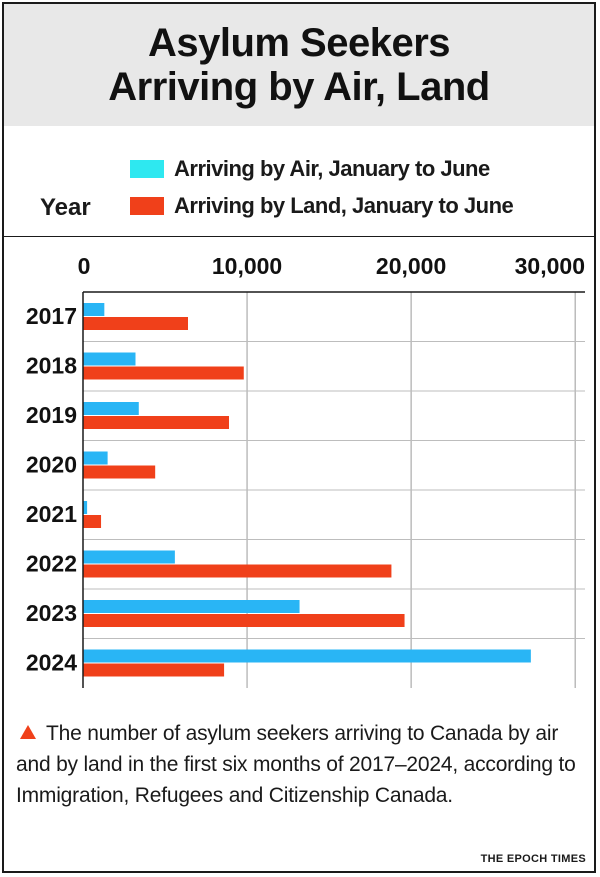 Image resolution: width=600 pixels, height=877 pixels. What do you see at coordinates (65, 207) in the screenshot?
I see `year-axis-label: Year` at bounding box center [65, 207].